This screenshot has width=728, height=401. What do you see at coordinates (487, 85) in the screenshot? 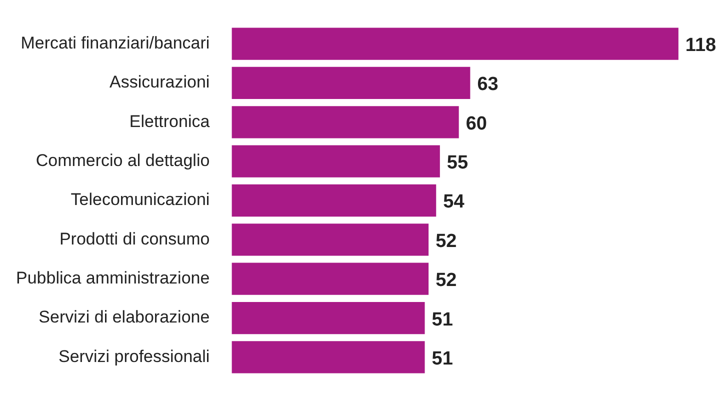
I see `data-label: 63` at bounding box center [487, 85].